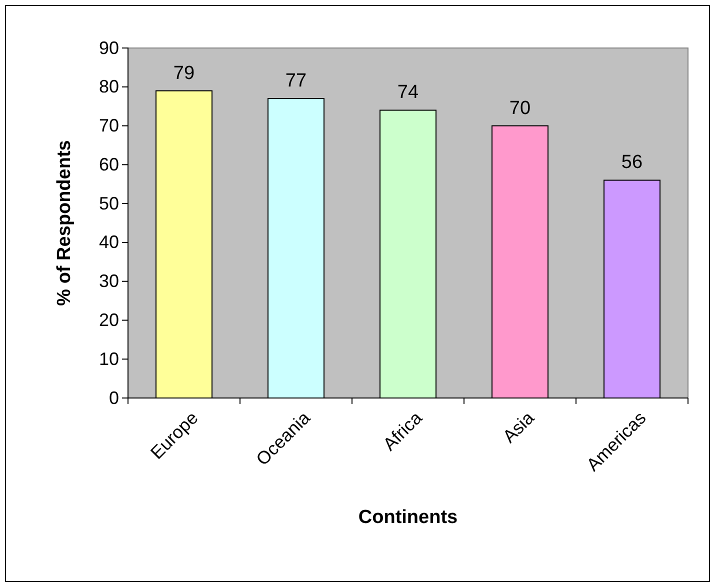 The height and width of the screenshot is (588, 716). What do you see at coordinates (108, 281) in the screenshot?
I see `y-tick-label: 30` at bounding box center [108, 281].